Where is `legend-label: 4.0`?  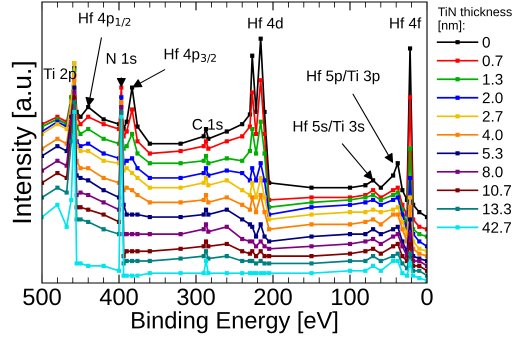
legend-label: 4.0 is located at coordinates (492, 134).